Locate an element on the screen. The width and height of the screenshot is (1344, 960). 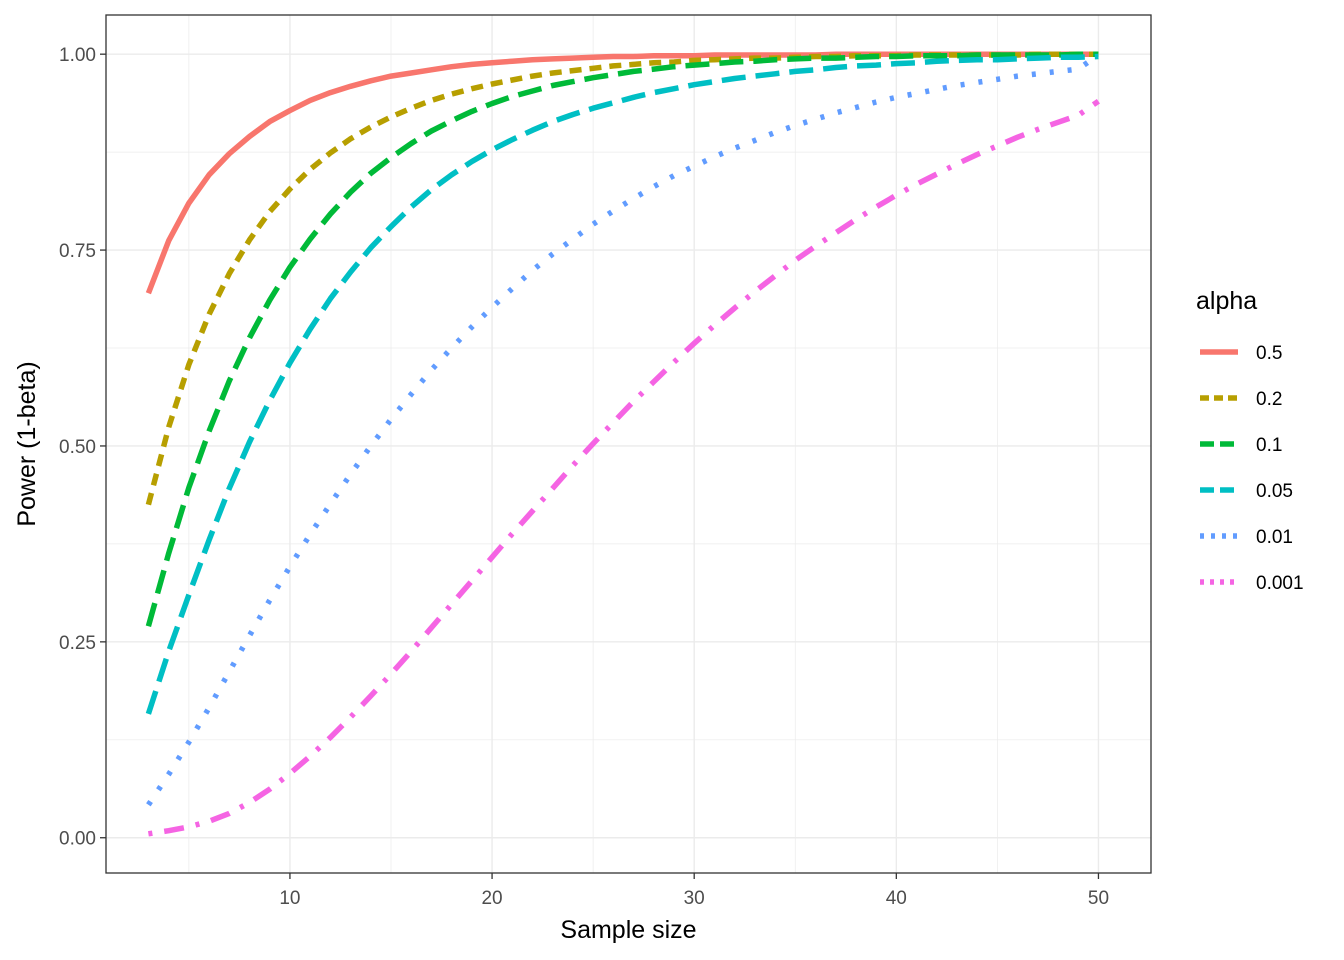
legend-label-0.5: 0.5 is located at coordinates (1269, 353).